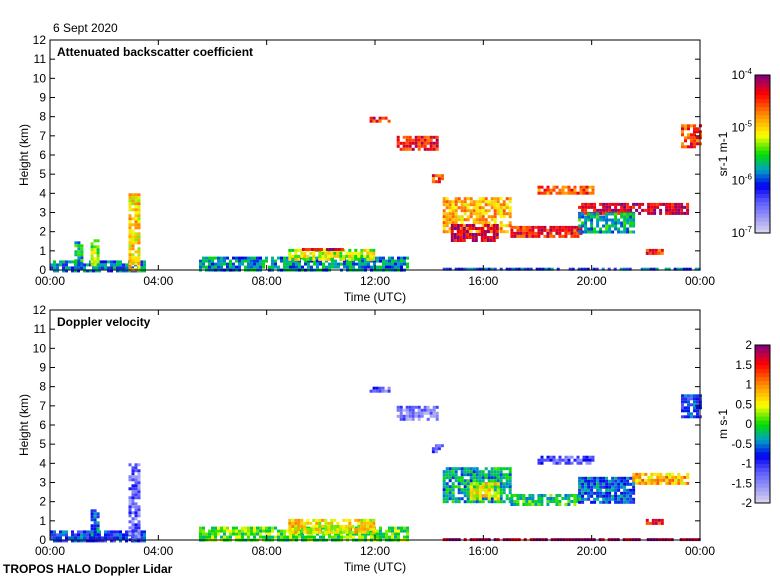 This screenshot has width=780, height=580. What do you see at coordinates (762, 424) in the screenshot?
I see `colorbar-frame` at bounding box center [762, 424].